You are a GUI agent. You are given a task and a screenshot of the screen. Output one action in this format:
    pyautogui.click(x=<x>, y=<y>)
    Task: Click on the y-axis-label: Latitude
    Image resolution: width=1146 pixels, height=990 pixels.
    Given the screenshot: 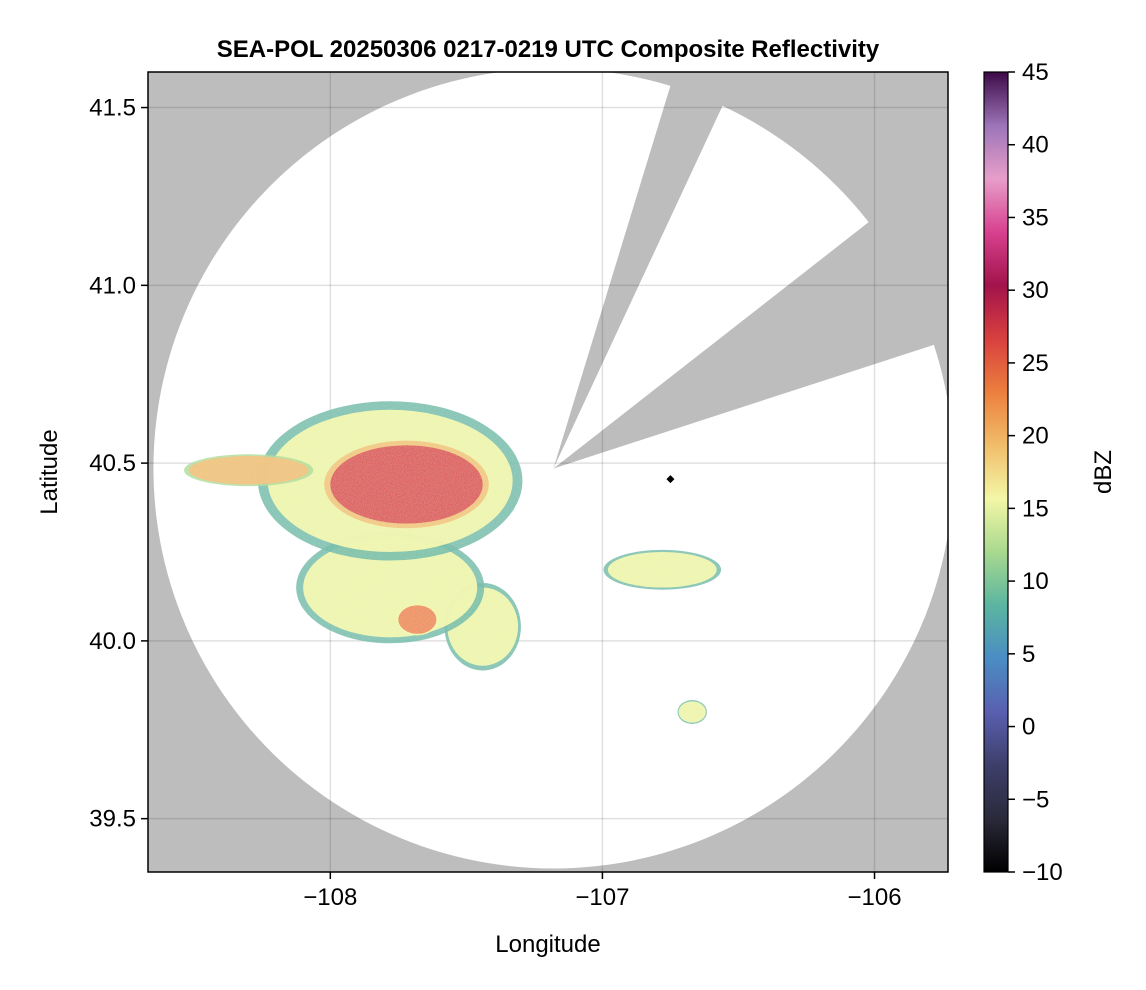 What is the action you would take?
    pyautogui.click(x=49, y=471)
    